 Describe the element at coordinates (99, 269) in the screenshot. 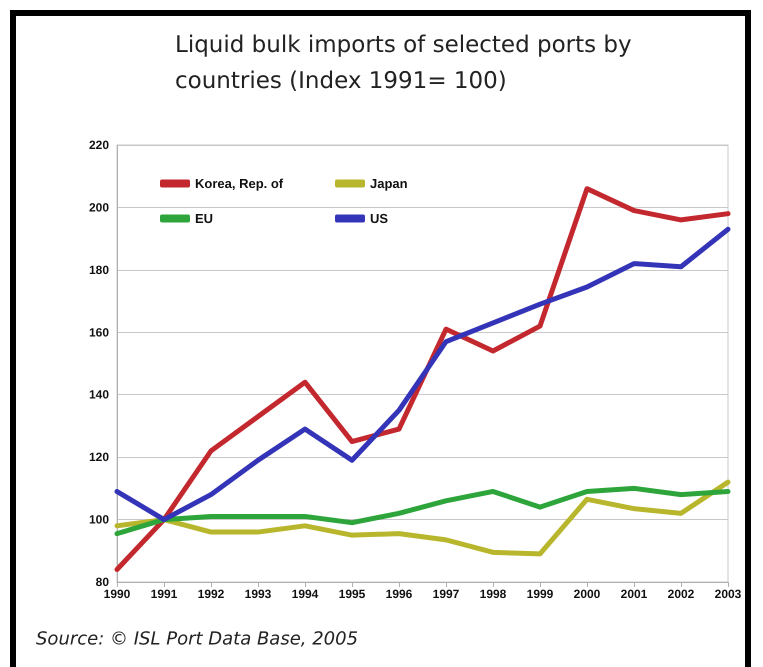

I see `y-tick-label: 180` at that location.